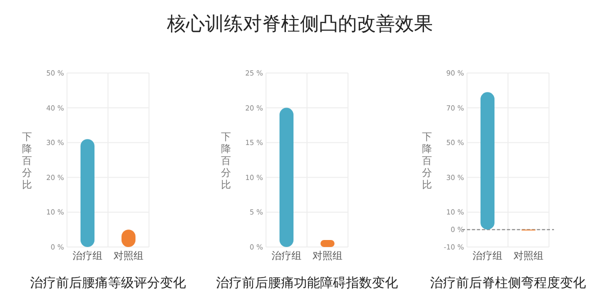 This screenshot has width=600, height=304. Describe the element at coordinates (508, 283) in the screenshot. I see `x-axis-title: 治疗前后脊柱侧弯程度变化` at that location.